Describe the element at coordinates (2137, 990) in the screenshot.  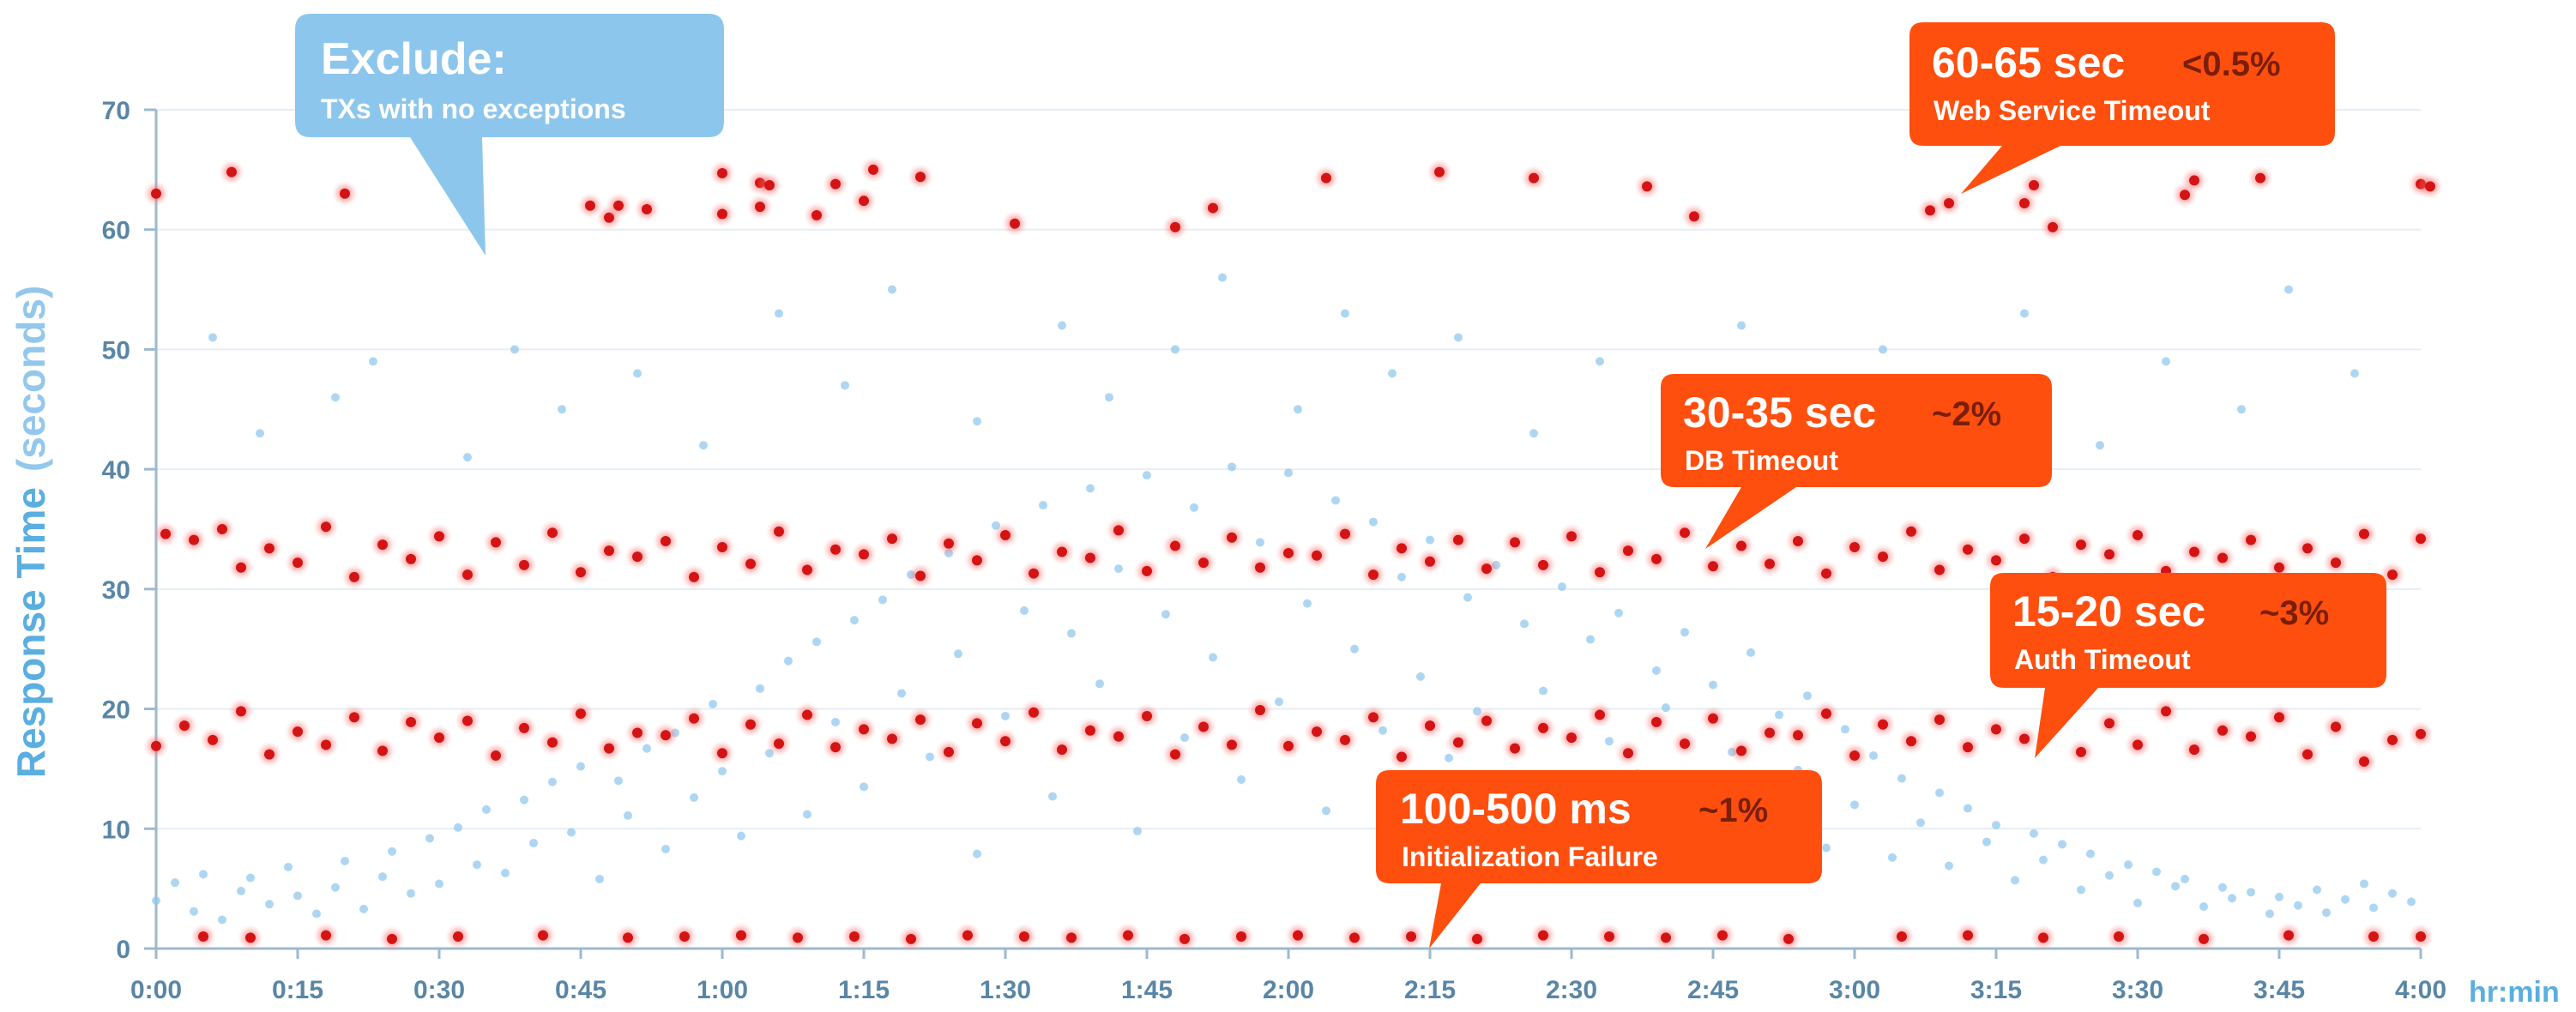
I see `x-tick-label: 3:30` at that location.